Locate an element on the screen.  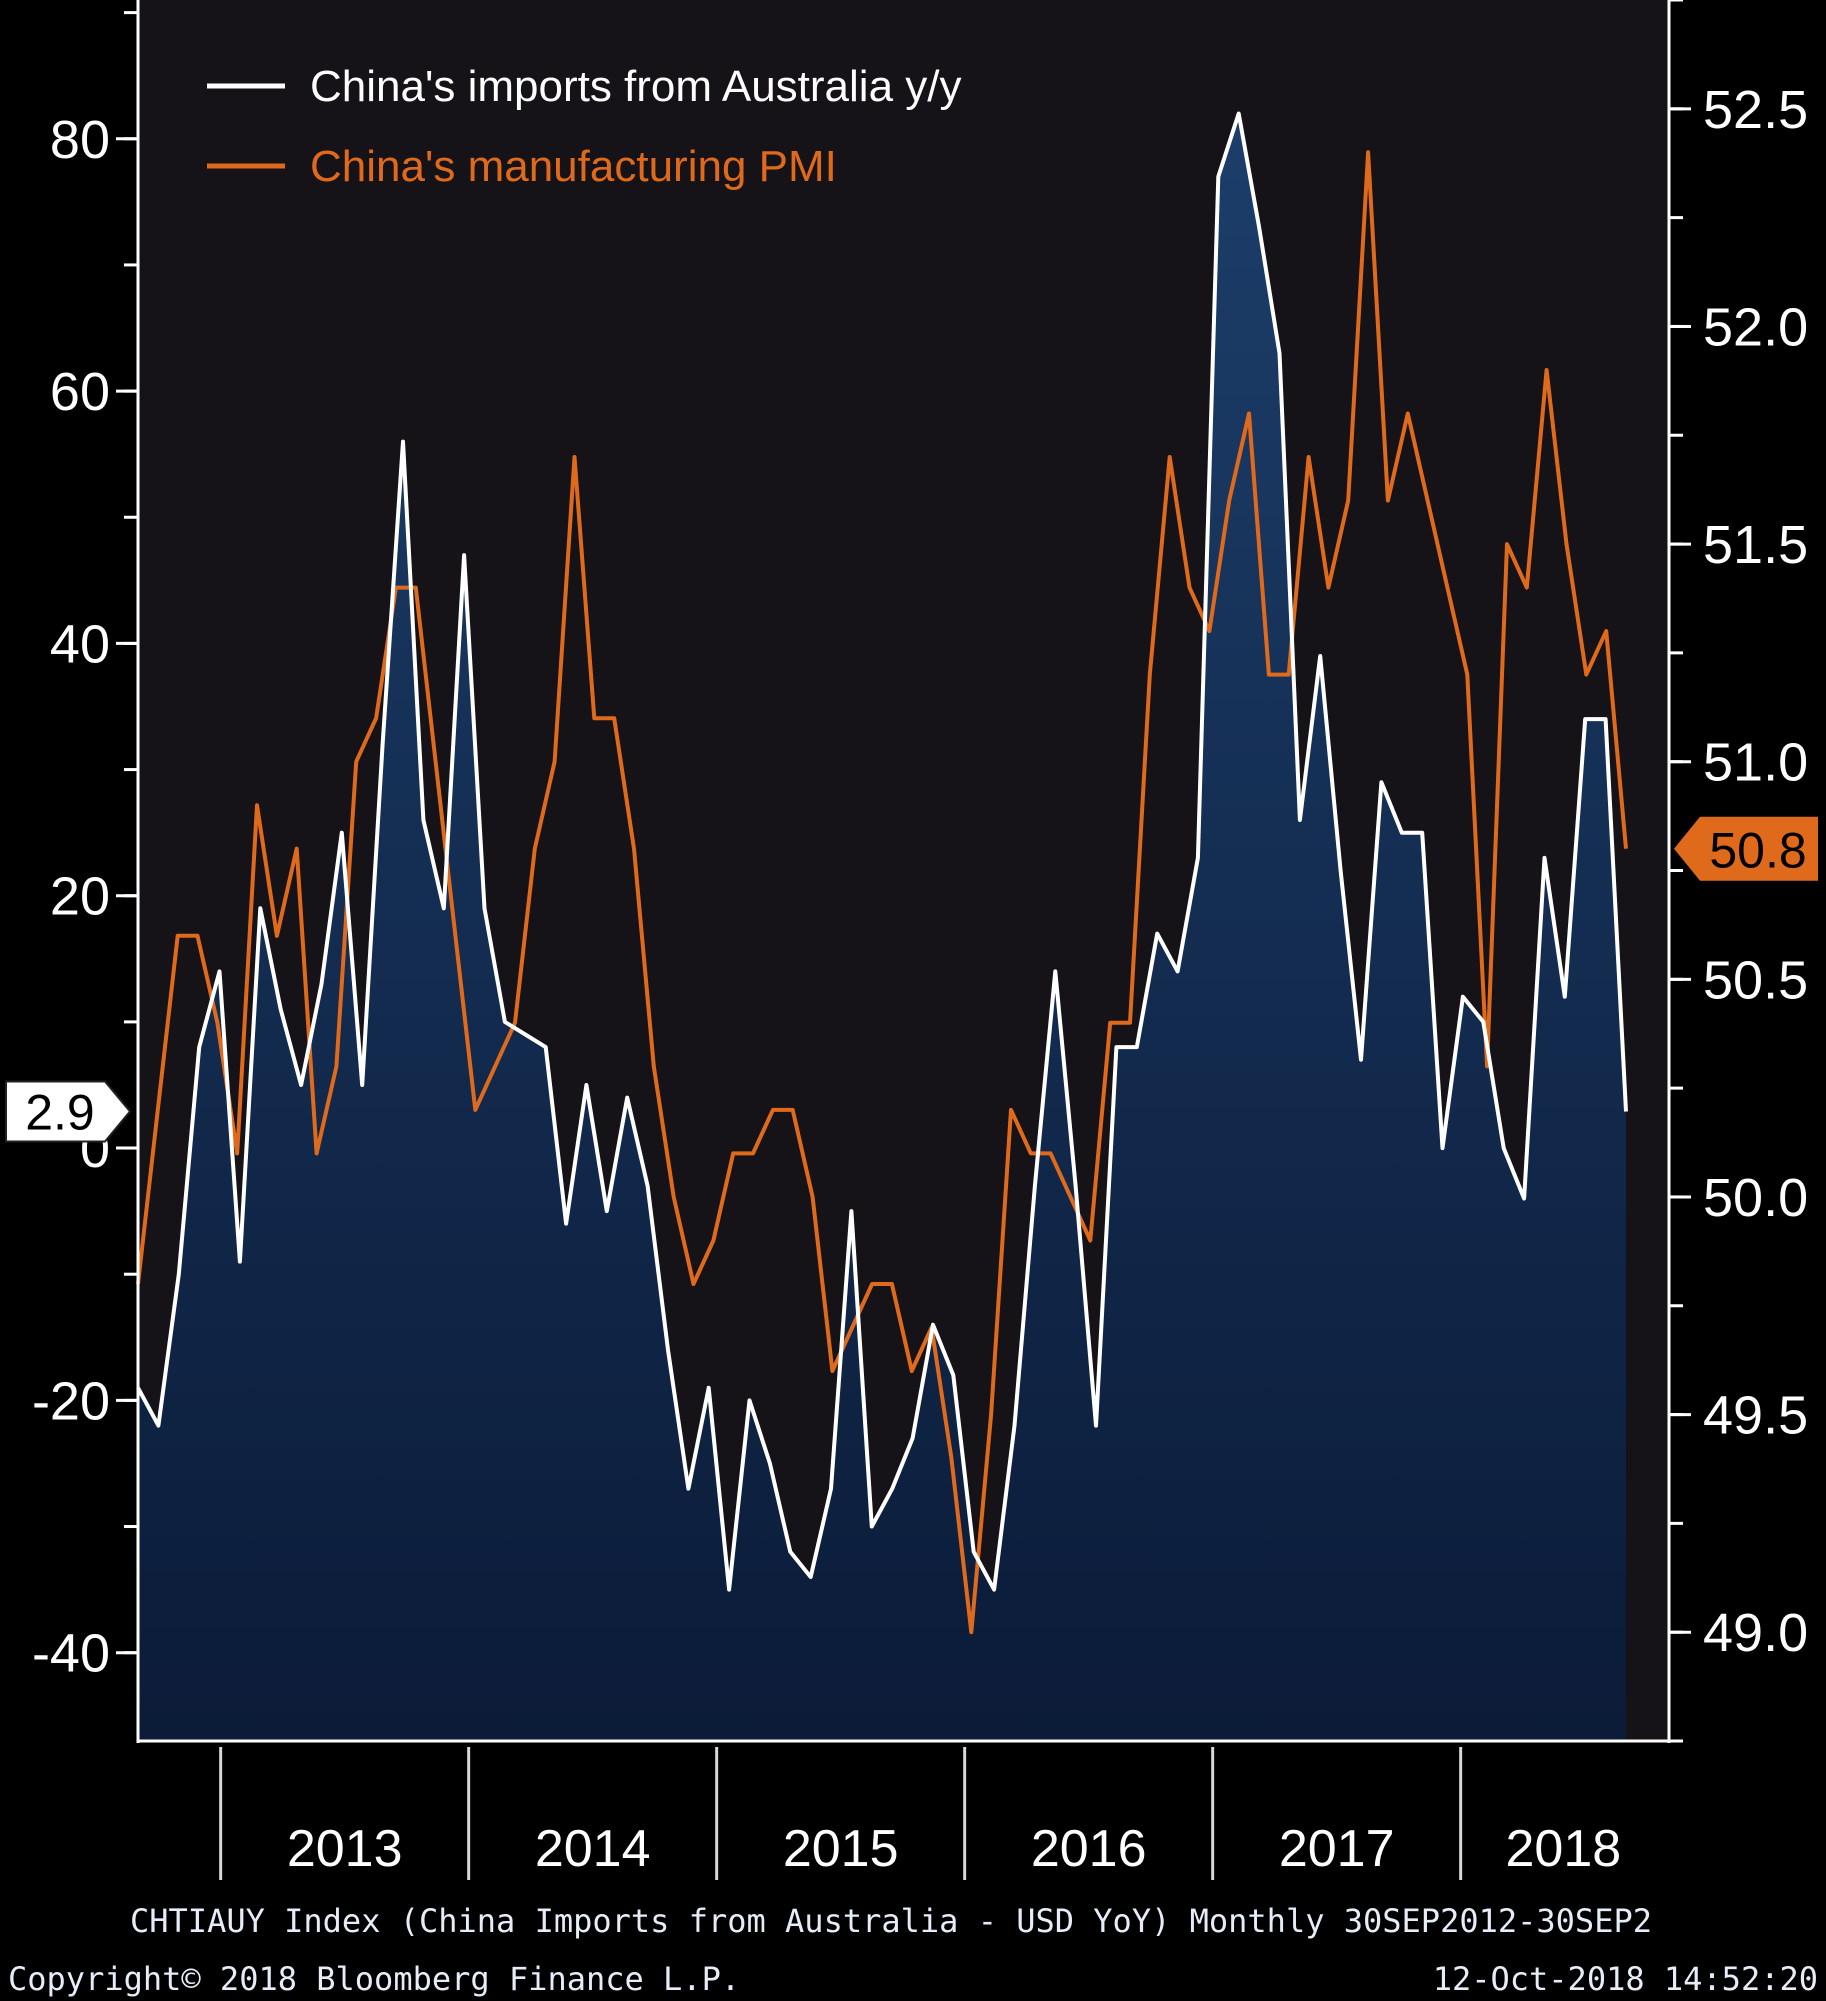
year-label-2014: 2014 is located at coordinates (593, 1849).